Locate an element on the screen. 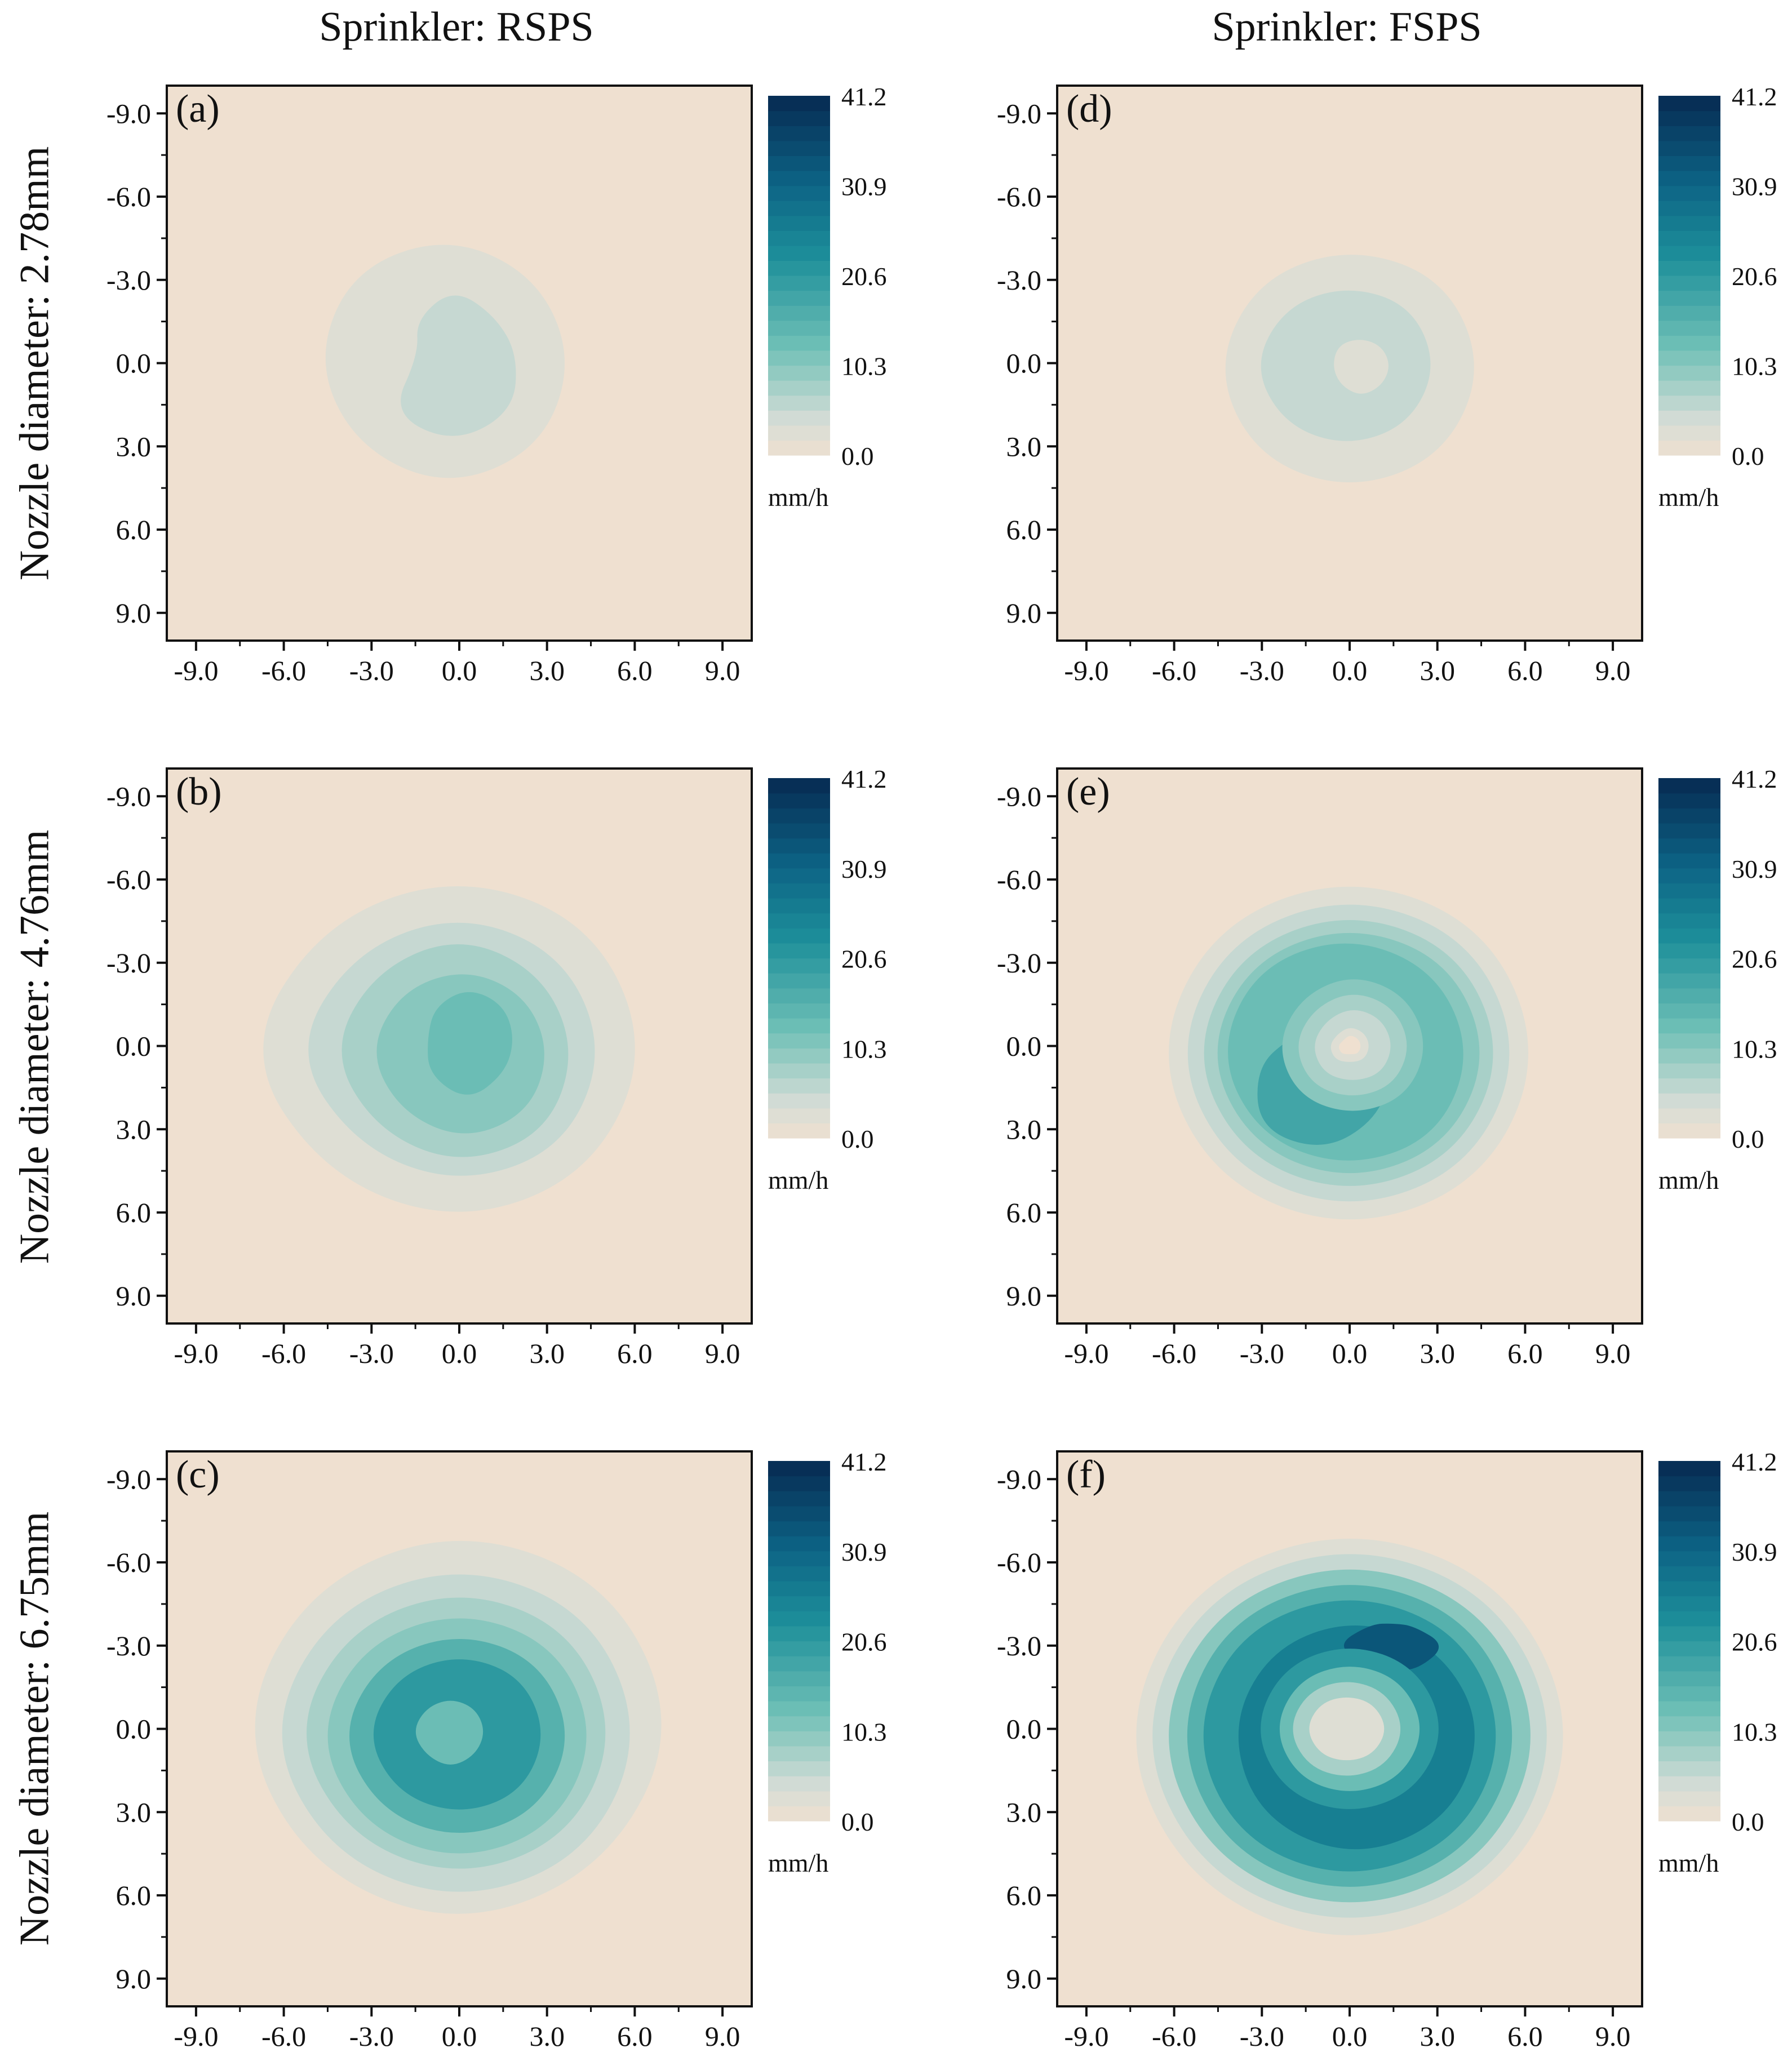 The height and width of the screenshot is (2061, 1792). column-header-fsps: Sprinkler: FSPS is located at coordinates (1347, 27).